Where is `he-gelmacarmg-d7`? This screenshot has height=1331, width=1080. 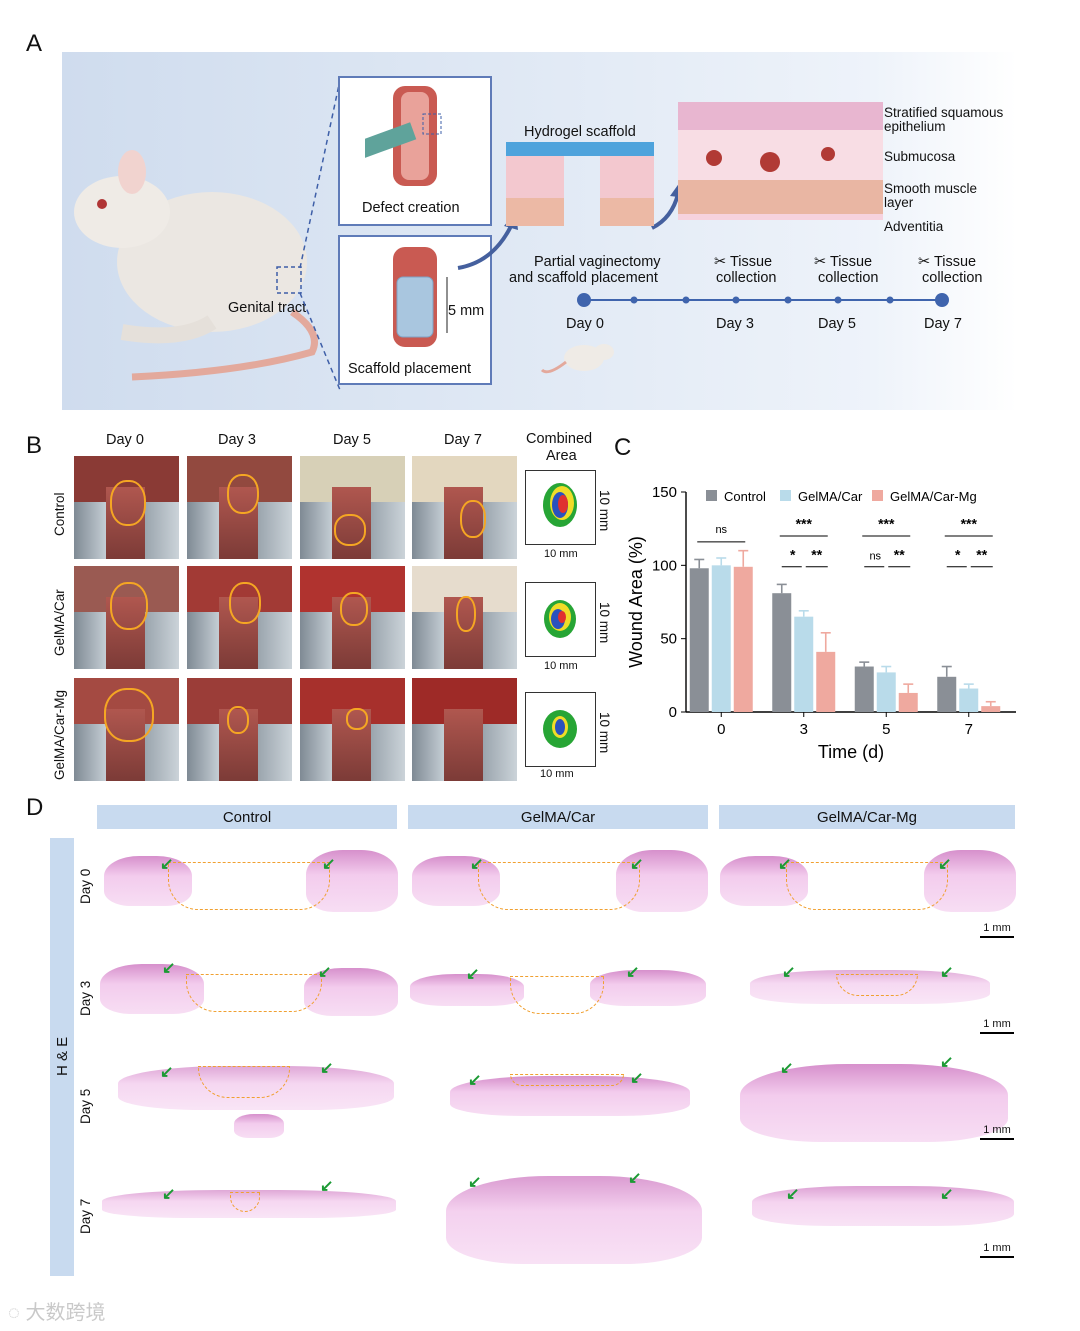
he-gelmacarmg-d7 is located at coordinates (883, 1206).